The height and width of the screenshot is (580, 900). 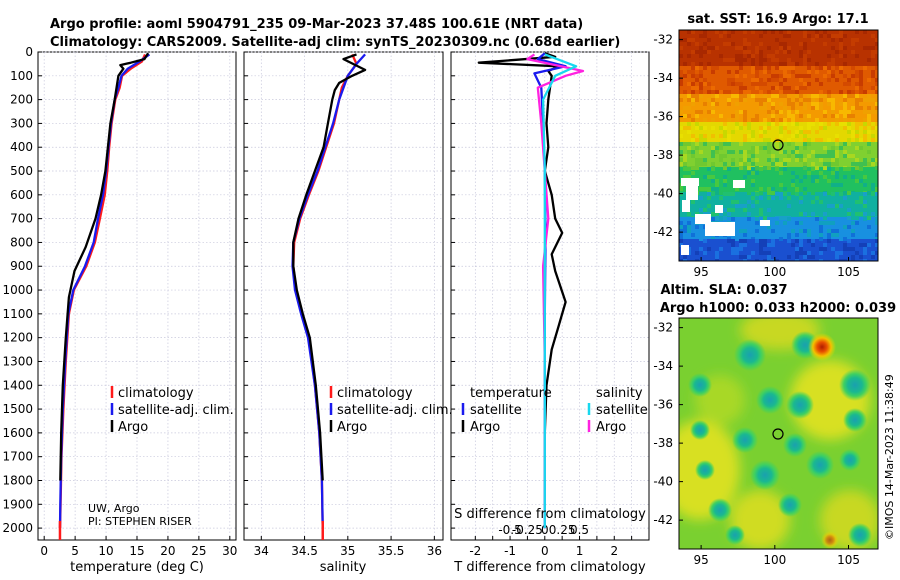 I want to click on salinity-xlabel: salinity, so click(x=343, y=567).